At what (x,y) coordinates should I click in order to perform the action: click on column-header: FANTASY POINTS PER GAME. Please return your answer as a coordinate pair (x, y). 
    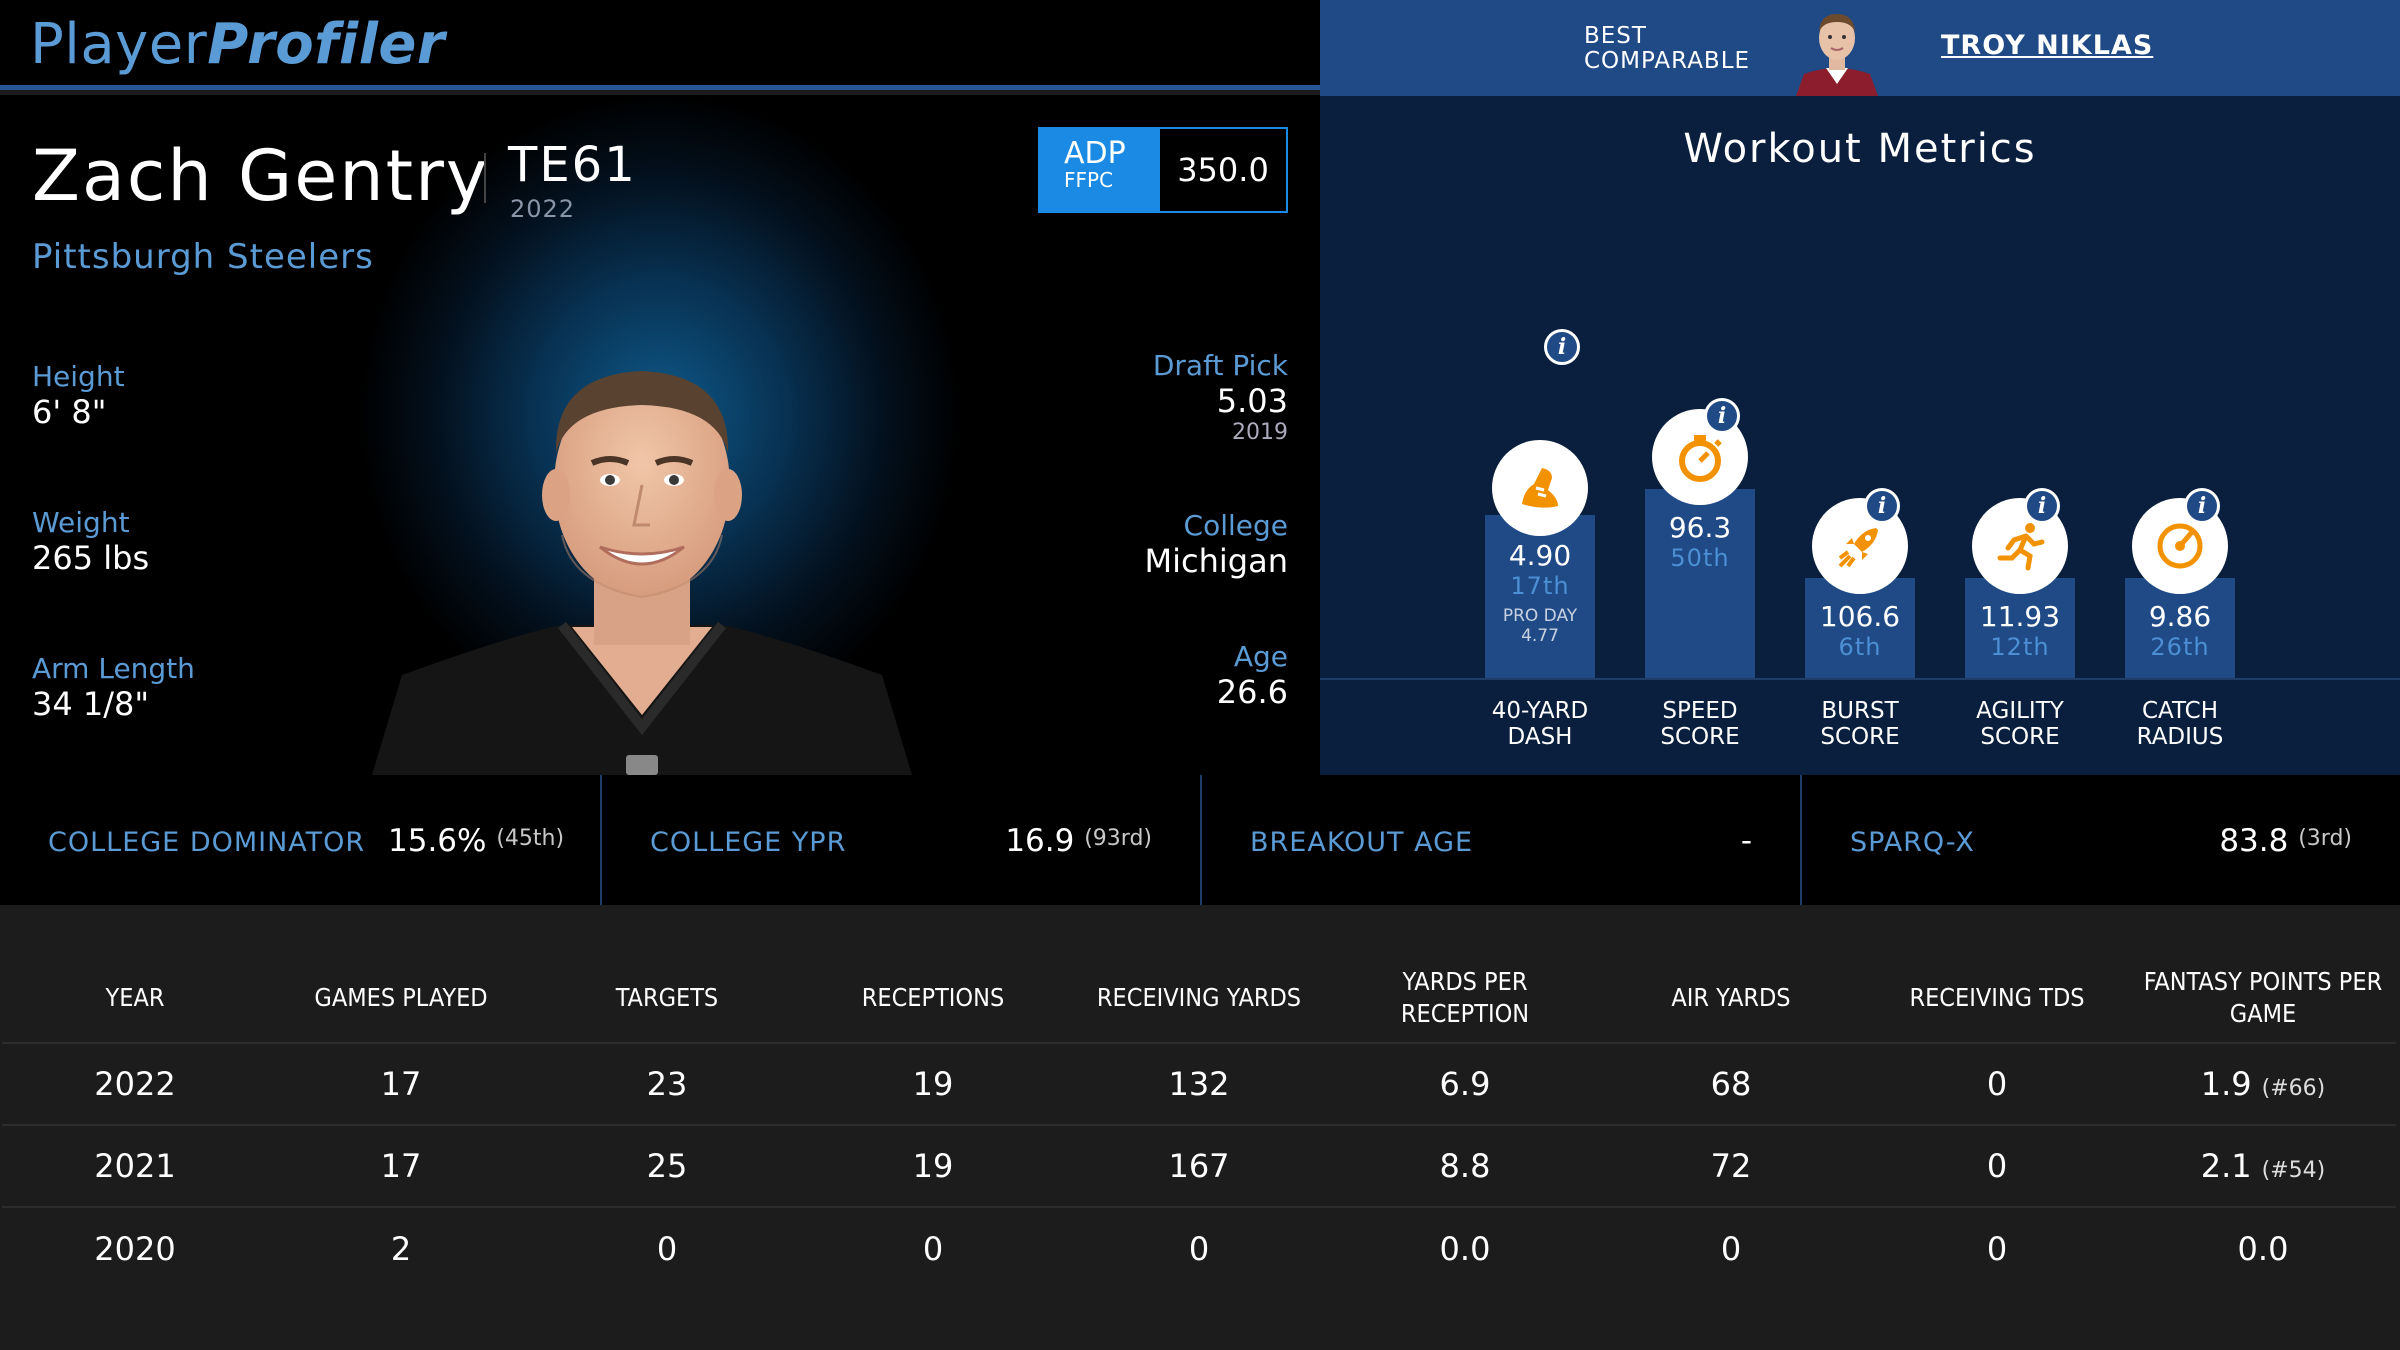
    Looking at the image, I should click on (2263, 998).